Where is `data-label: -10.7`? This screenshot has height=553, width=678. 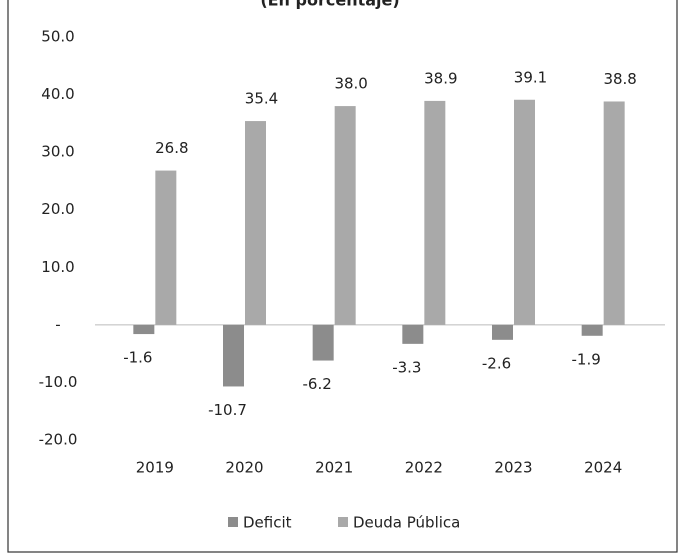
data-label: -10.7 is located at coordinates (227, 410).